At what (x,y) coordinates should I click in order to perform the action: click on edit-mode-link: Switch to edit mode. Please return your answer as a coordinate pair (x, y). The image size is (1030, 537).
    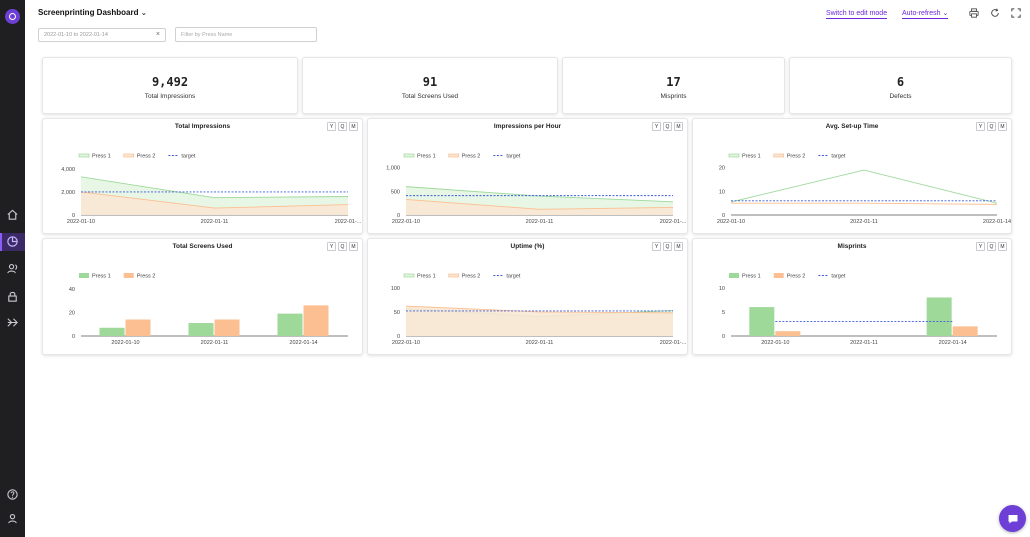
    Looking at the image, I should click on (857, 14).